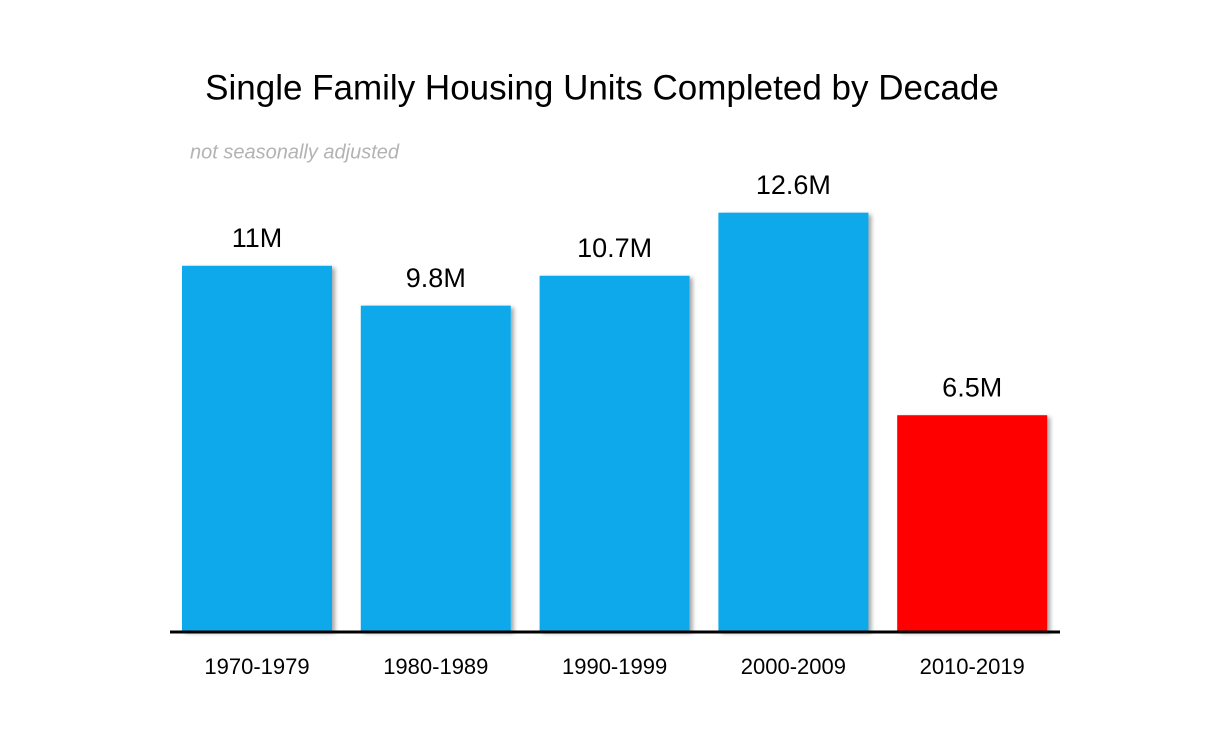 This screenshot has width=1208, height=750. I want to click on x-tick-label: 2000-2009, so click(793, 666).